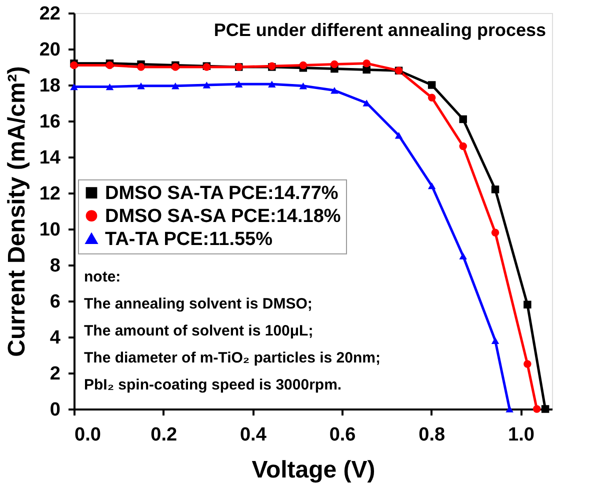  What do you see at coordinates (198, 303) in the screenshot?
I see `annotation: The annealing solvent is DMSO;` at bounding box center [198, 303].